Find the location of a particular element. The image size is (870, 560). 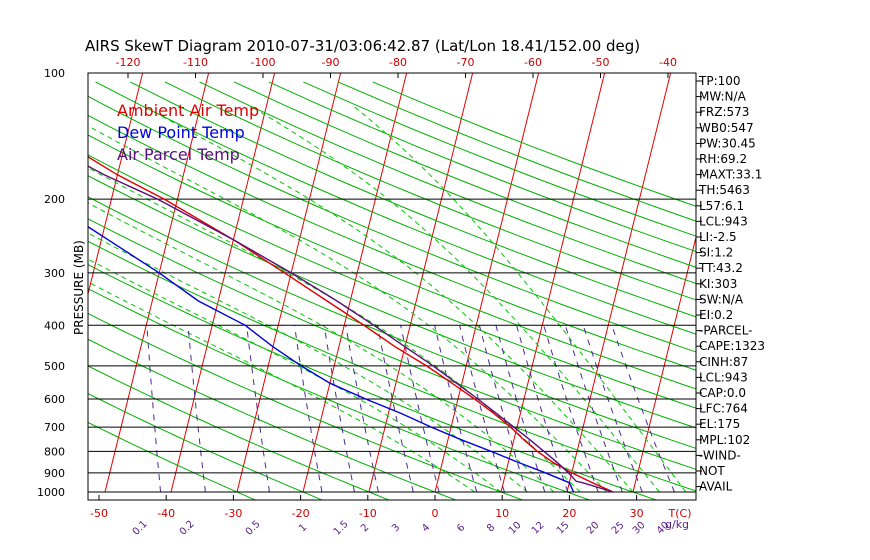

pressure-tick-label: 800 is located at coordinates (54, 451).